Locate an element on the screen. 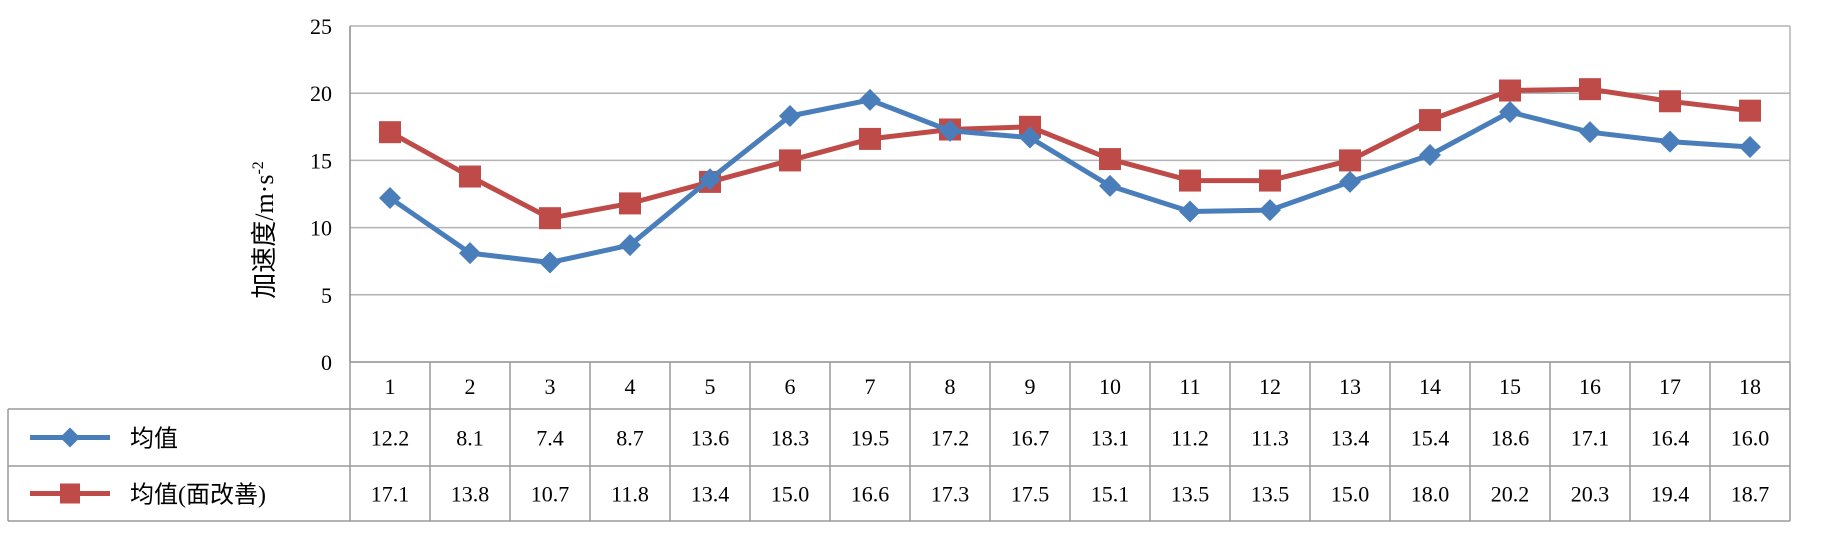 The width and height of the screenshot is (1823, 538). data-table-value: 18.0 is located at coordinates (1430, 494).